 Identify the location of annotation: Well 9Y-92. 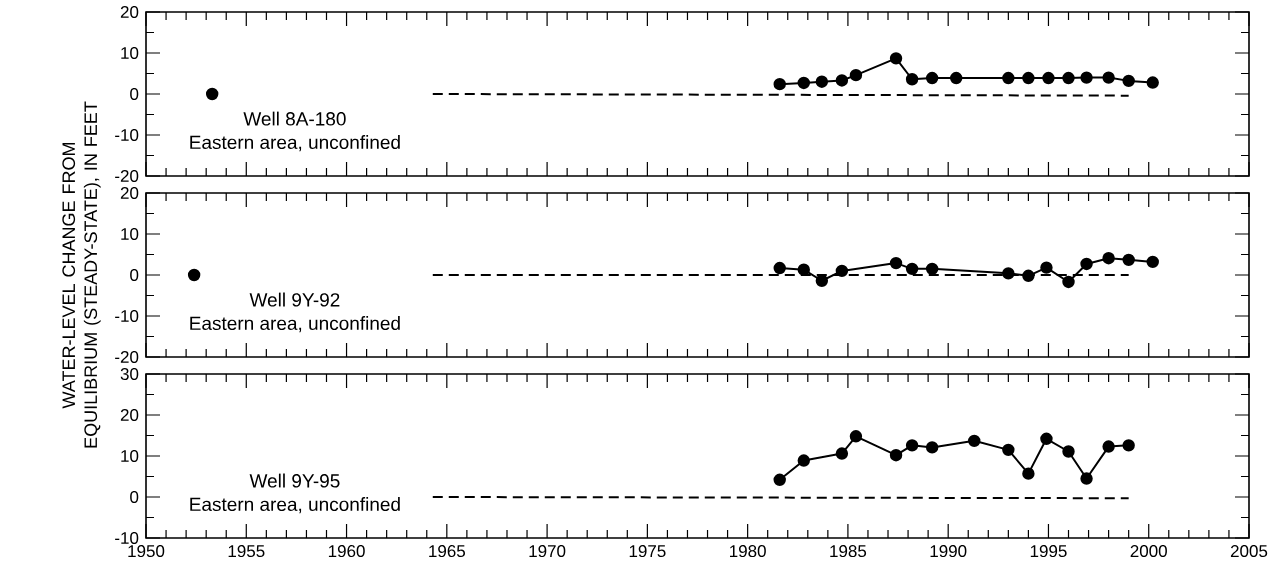
(294, 299).